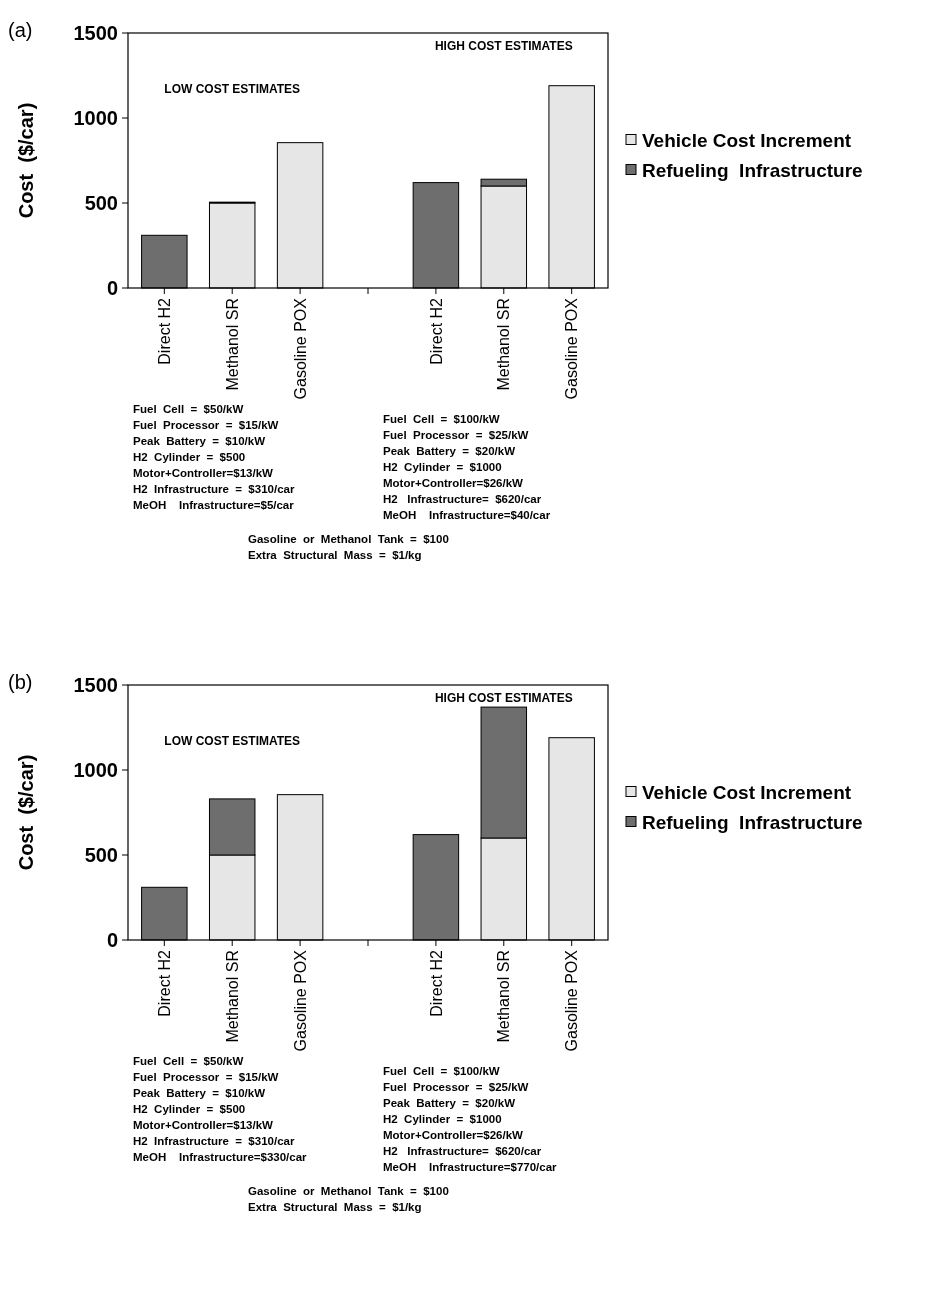  Describe the element at coordinates (20, 30) in the screenshot. I see `chart-title: (a)` at that location.